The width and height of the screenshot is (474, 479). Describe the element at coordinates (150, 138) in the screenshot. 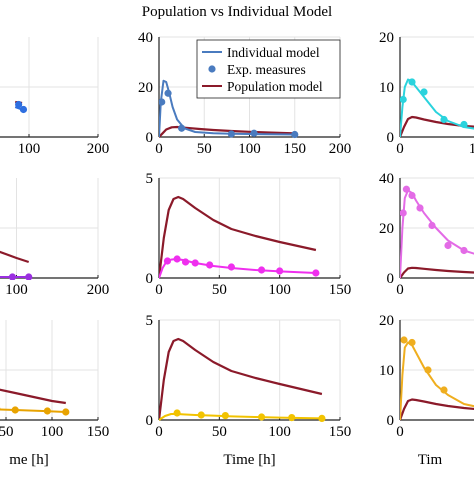

I see `y-tick-label-r1c2-0: 0` at that location.